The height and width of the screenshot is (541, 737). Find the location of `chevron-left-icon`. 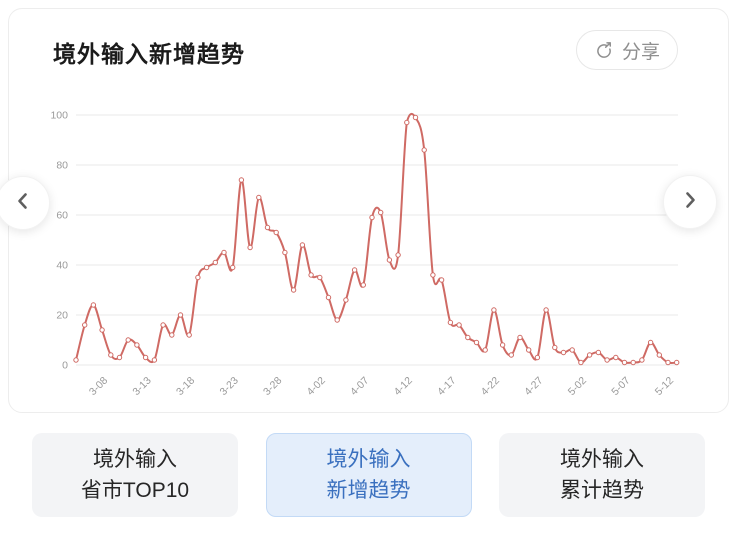

chevron-left-icon is located at coordinates (23, 203).